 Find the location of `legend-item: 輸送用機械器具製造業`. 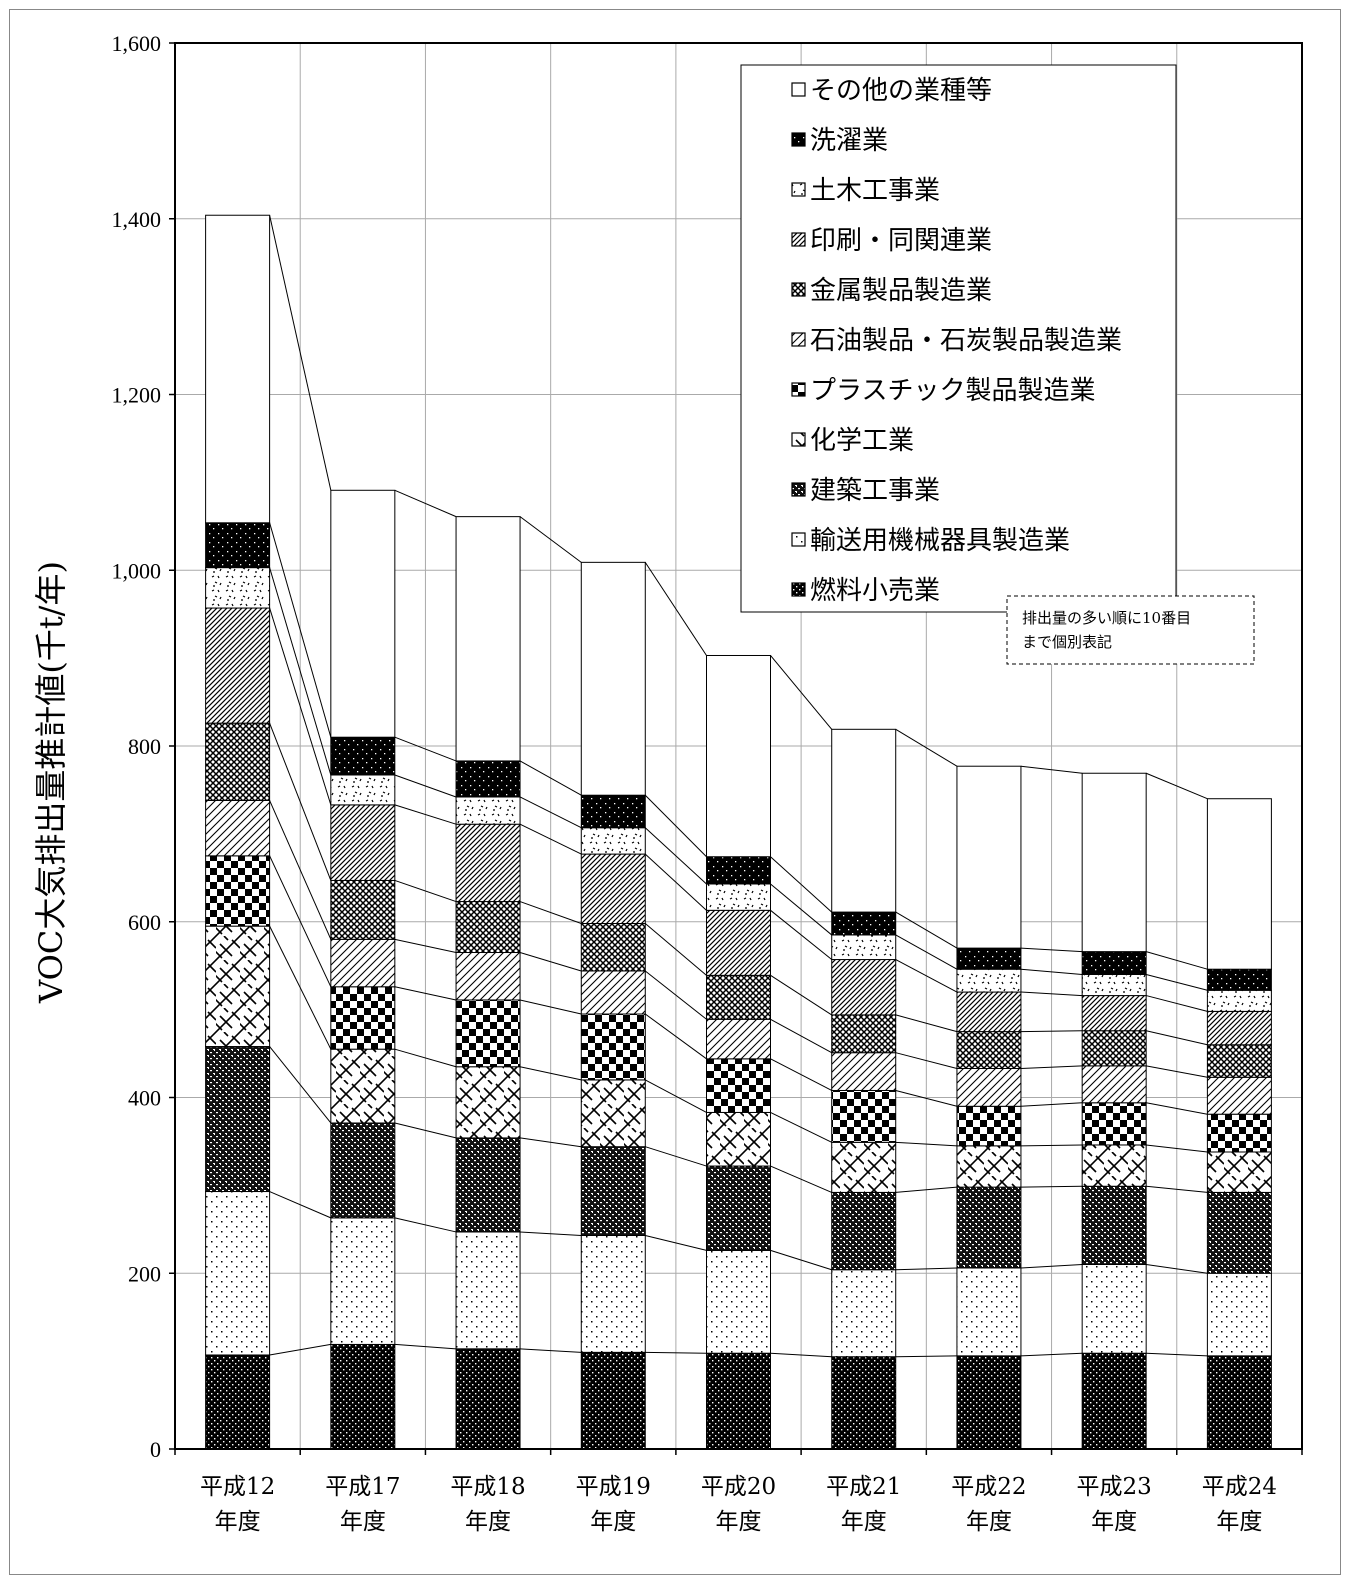

legend-item: 輸送用機械器具製造業 is located at coordinates (930, 541).